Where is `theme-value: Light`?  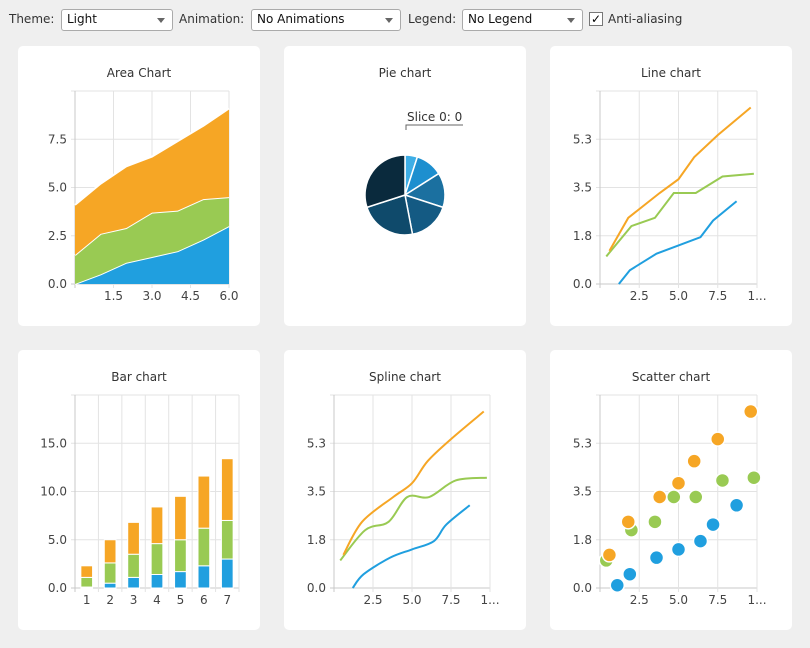 theme-value: Light is located at coordinates (82, 19).